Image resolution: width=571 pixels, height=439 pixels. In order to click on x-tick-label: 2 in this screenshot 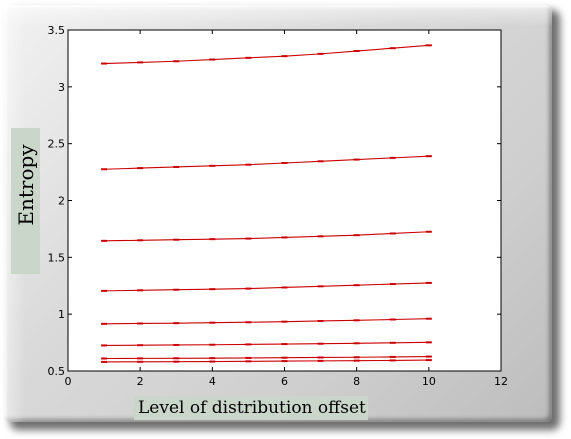, I will do `click(140, 381)`.